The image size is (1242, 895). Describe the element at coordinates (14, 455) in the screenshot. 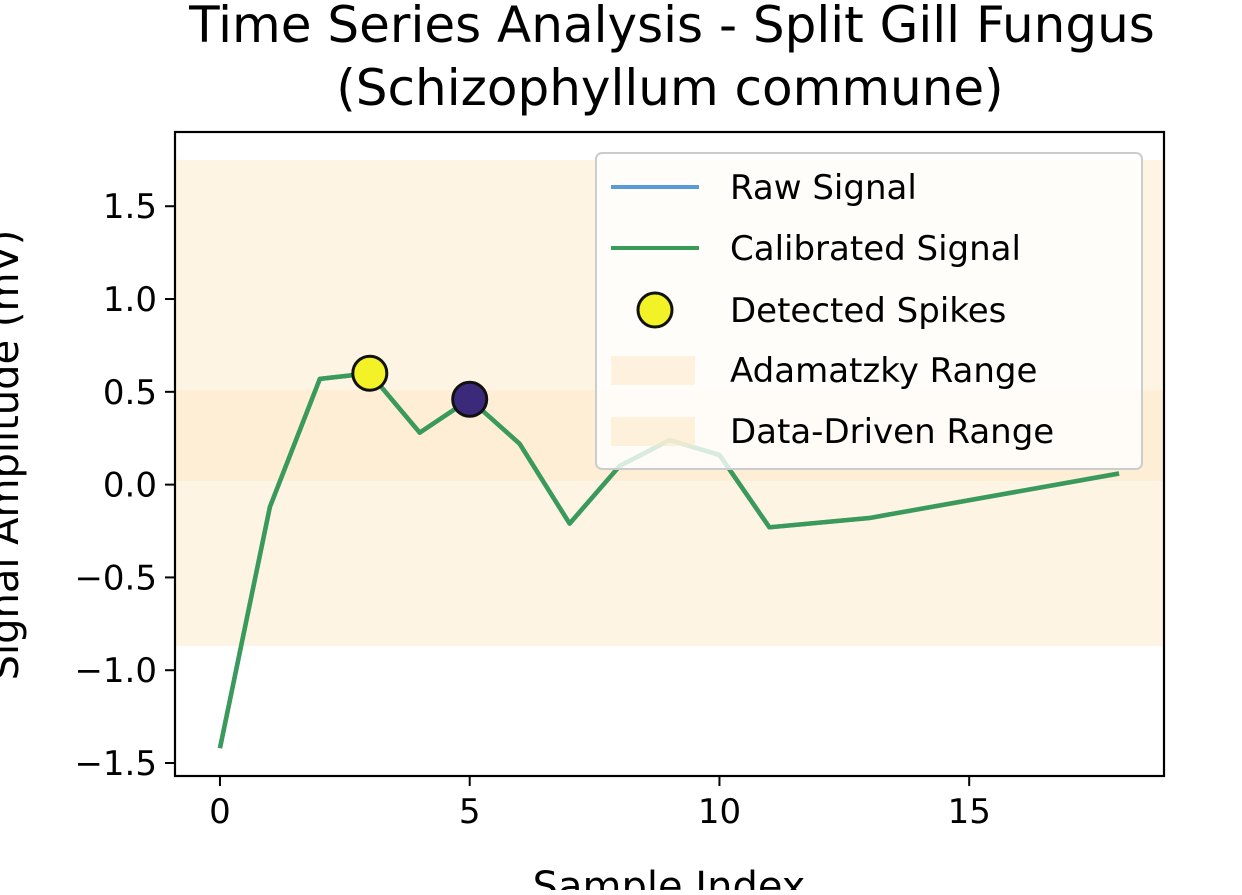

I see `y-axis-label: Signal Amplitude (mV)` at that location.